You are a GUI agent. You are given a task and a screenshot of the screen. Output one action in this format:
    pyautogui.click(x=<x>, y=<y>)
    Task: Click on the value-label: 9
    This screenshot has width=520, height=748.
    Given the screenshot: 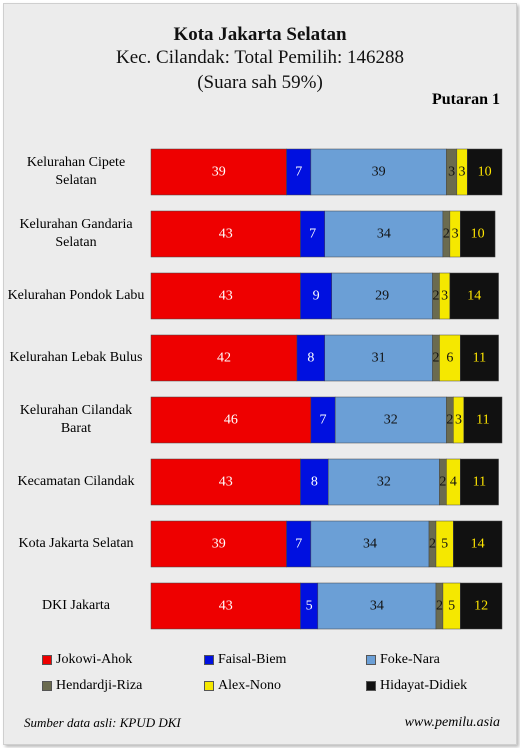 What is the action you would take?
    pyautogui.click(x=316, y=296)
    